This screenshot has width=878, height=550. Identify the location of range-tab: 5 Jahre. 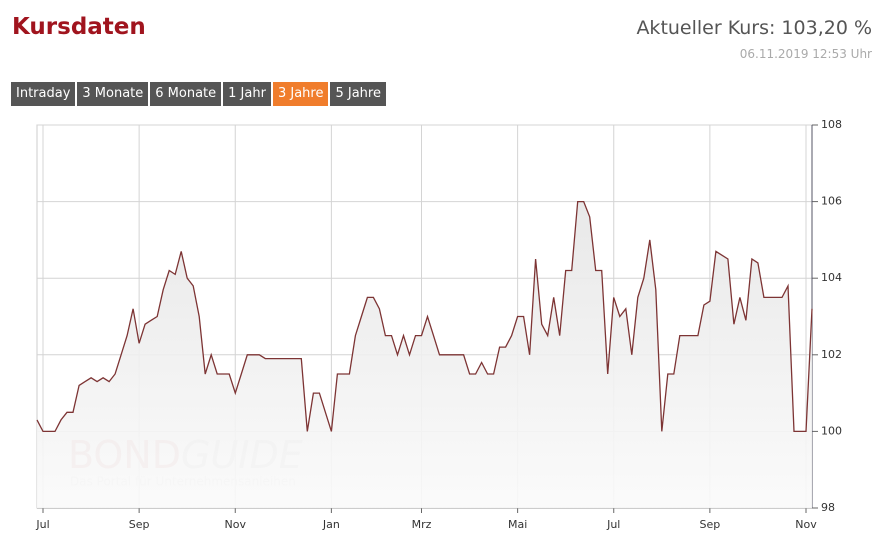
(358, 94).